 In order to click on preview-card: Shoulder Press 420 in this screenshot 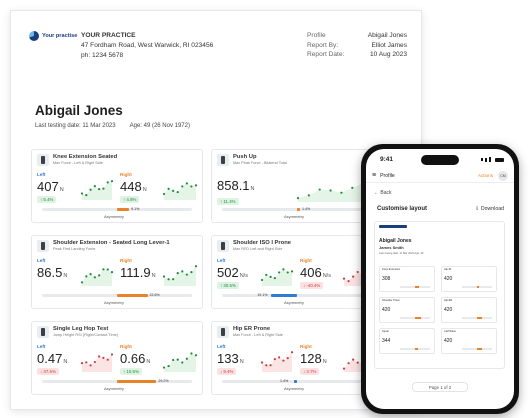, I will do `click(407, 310)`.